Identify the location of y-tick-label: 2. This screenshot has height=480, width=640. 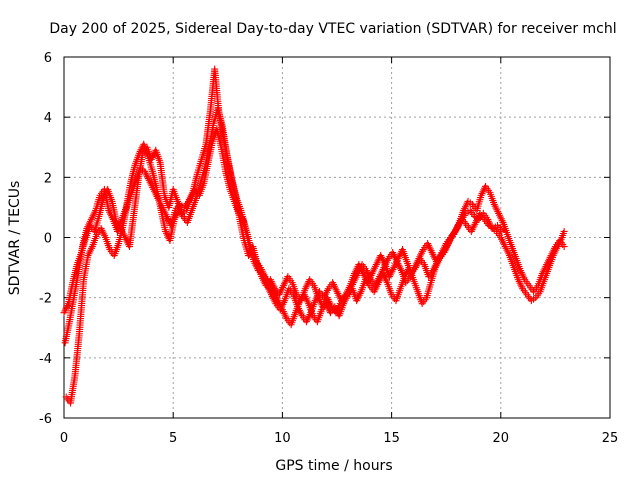
(48, 178).